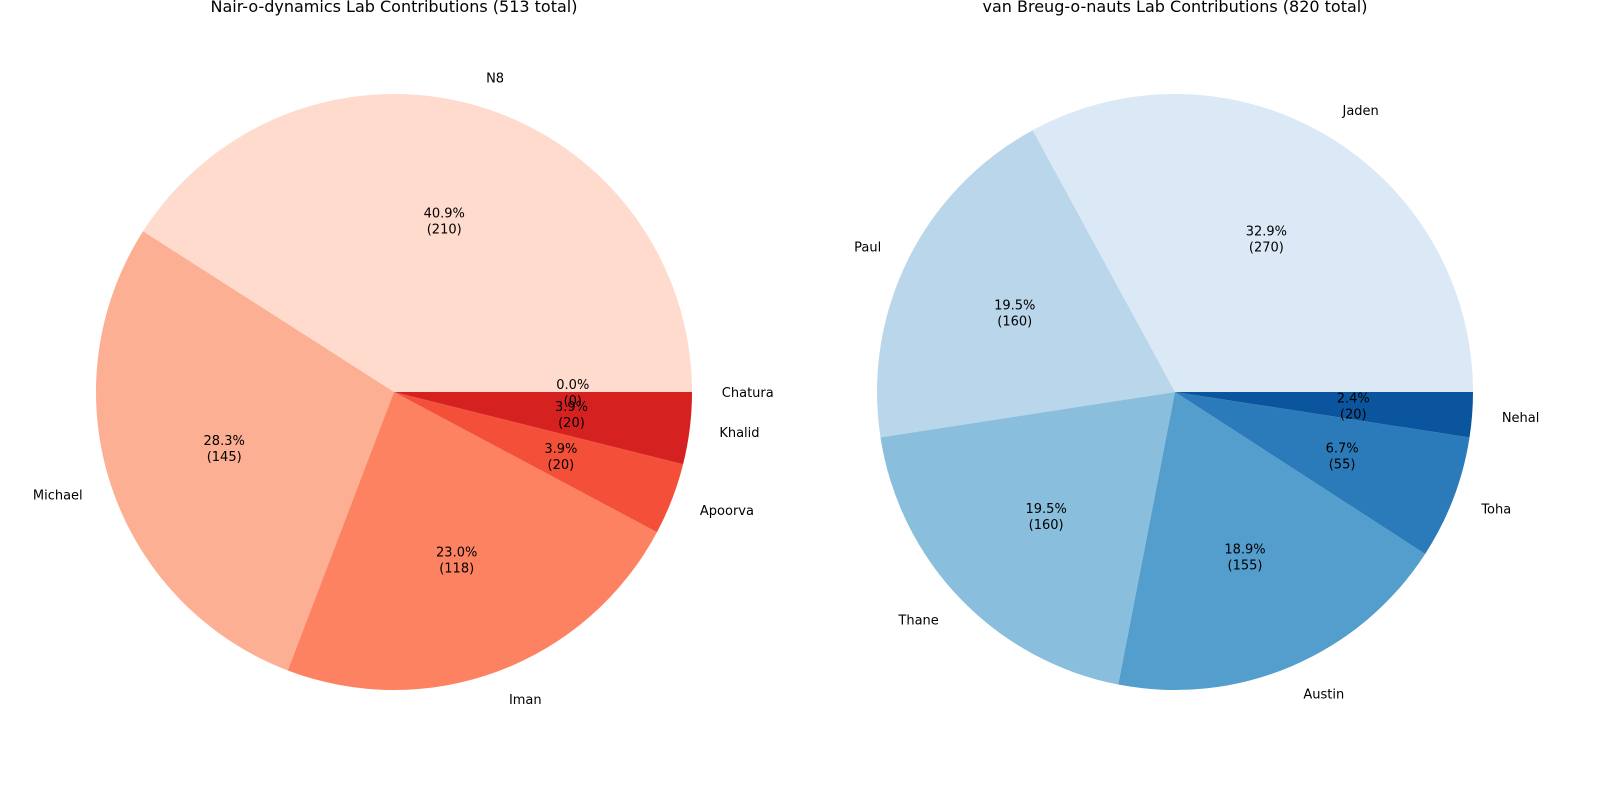 This screenshot has width=1600, height=800. What do you see at coordinates (1027, 538) in the screenshot?
I see `pie-slice-thane` at bounding box center [1027, 538].